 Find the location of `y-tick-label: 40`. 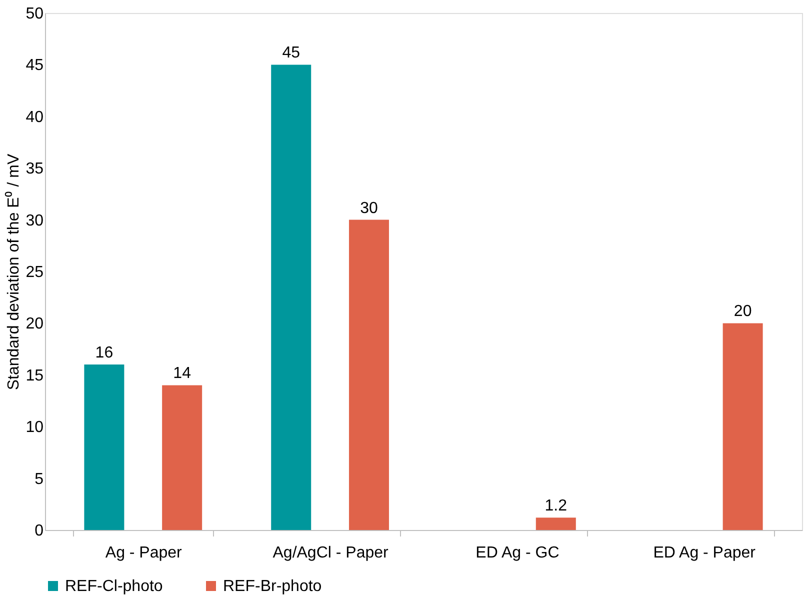

y-tick-label: 40 is located at coordinates (35, 117).